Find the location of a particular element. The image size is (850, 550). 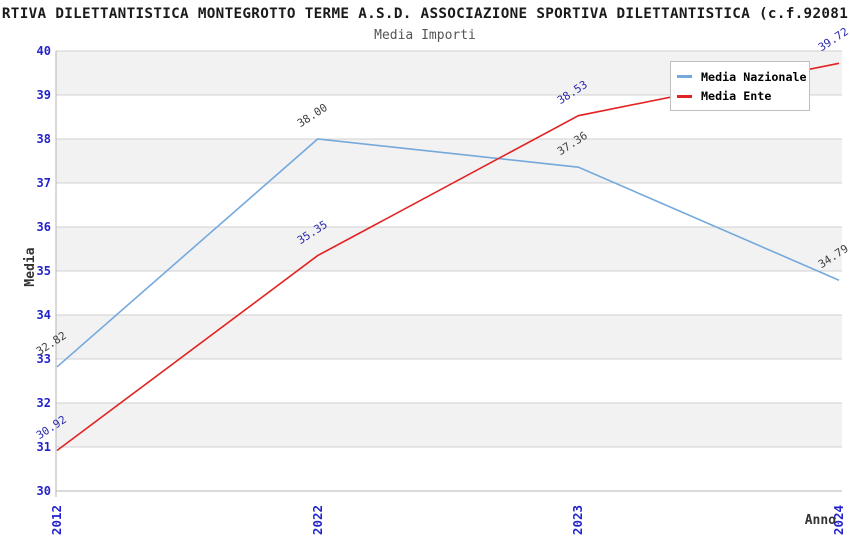

x-tick-label: 2012 is located at coordinates (56, 520).